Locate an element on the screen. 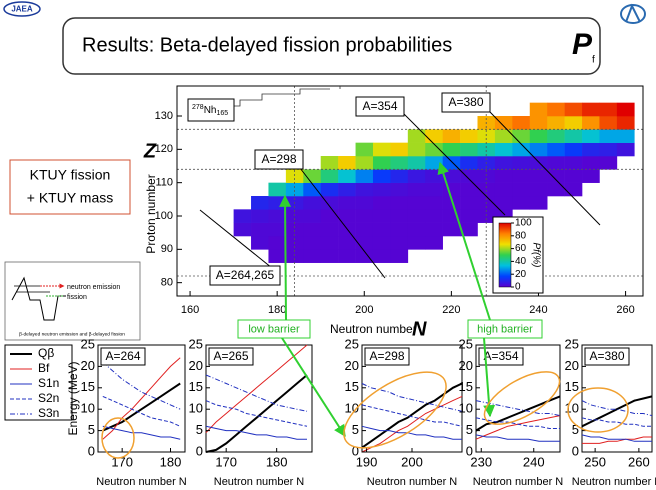 This screenshot has height=490, width=656. legend-label: S3n is located at coordinates (48, 413).